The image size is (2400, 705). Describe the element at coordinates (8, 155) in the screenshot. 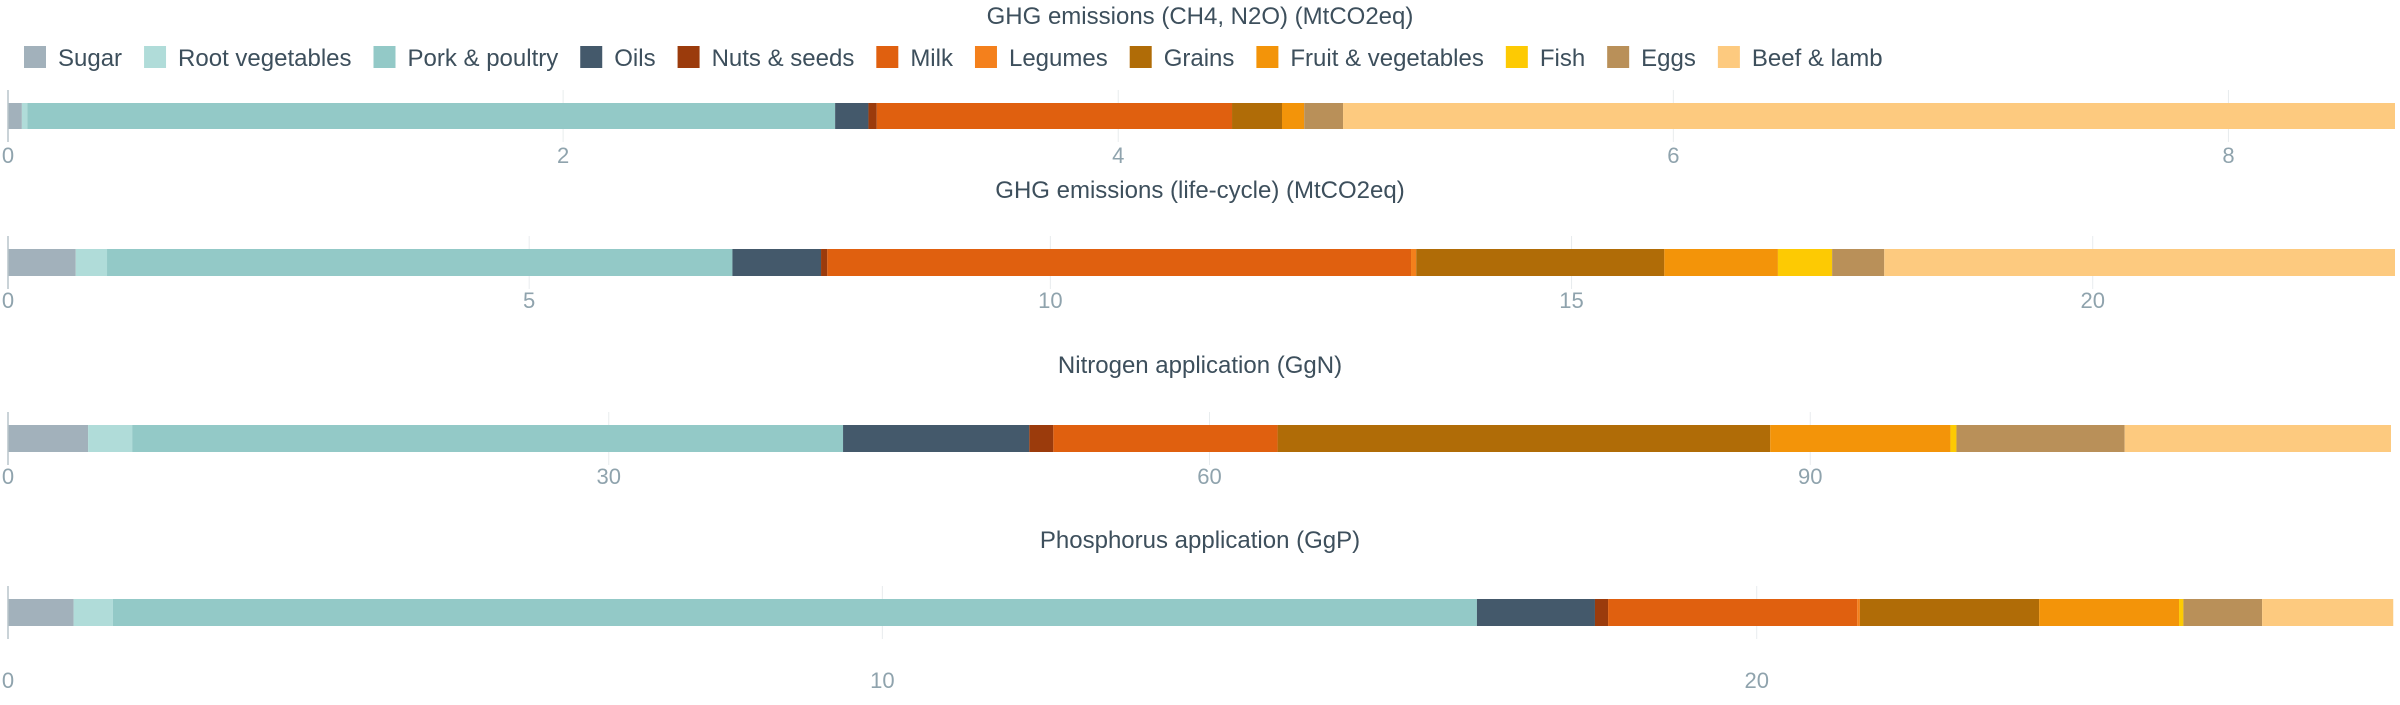

I see `tick-label-0-0: 0` at that location.